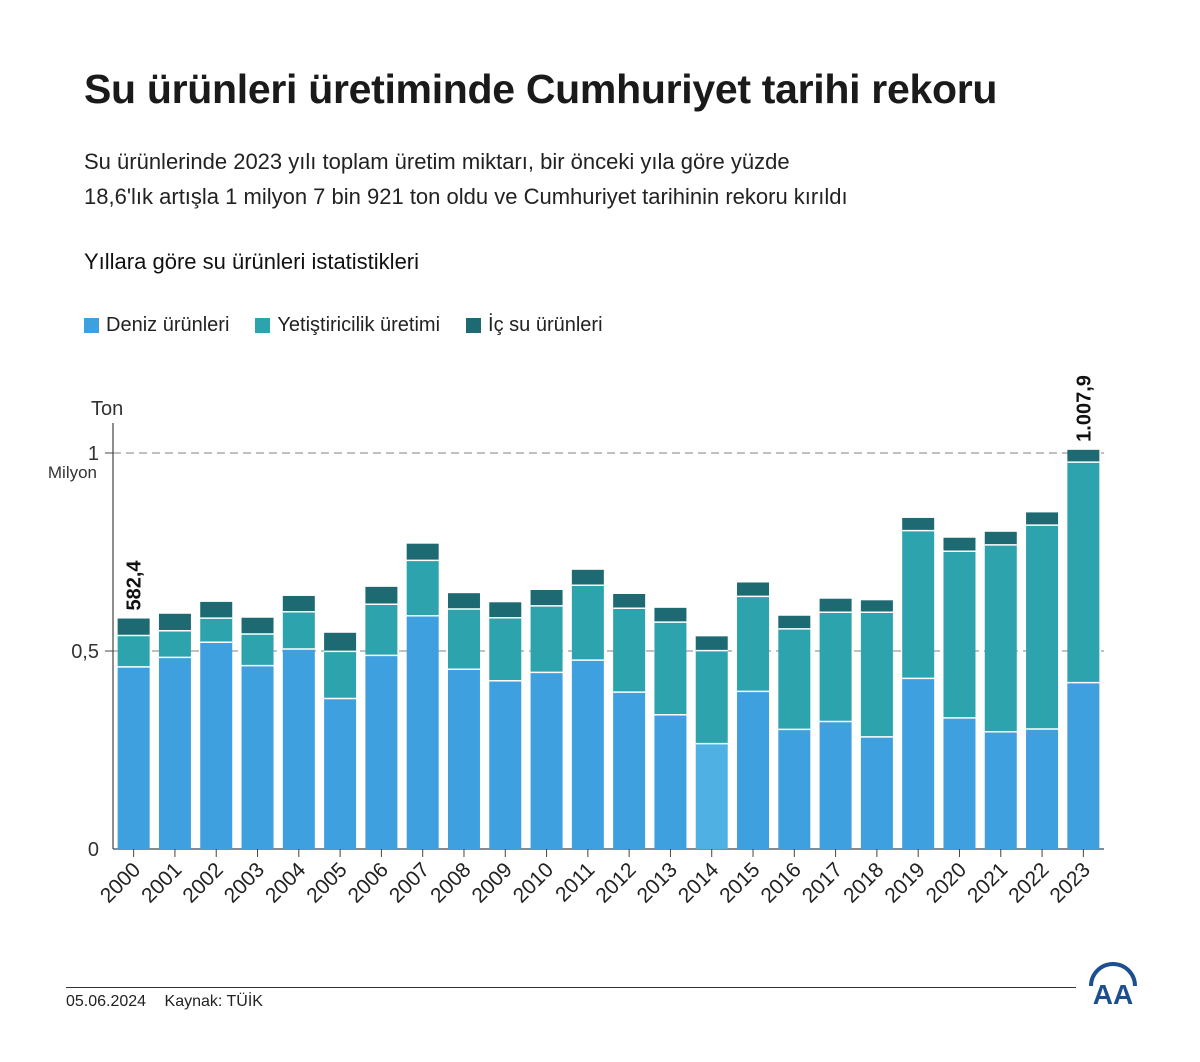 The width and height of the screenshot is (1200, 1062). I want to click on legend-item-yetistiricilik: Yetiştiricilik üretimi, so click(347, 325).